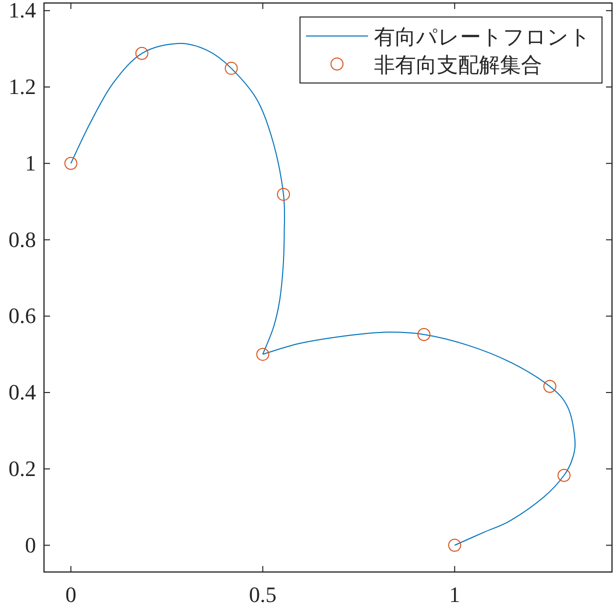 The image size is (615, 610). I want to click on y-tick-label: 0, so click(30, 545).